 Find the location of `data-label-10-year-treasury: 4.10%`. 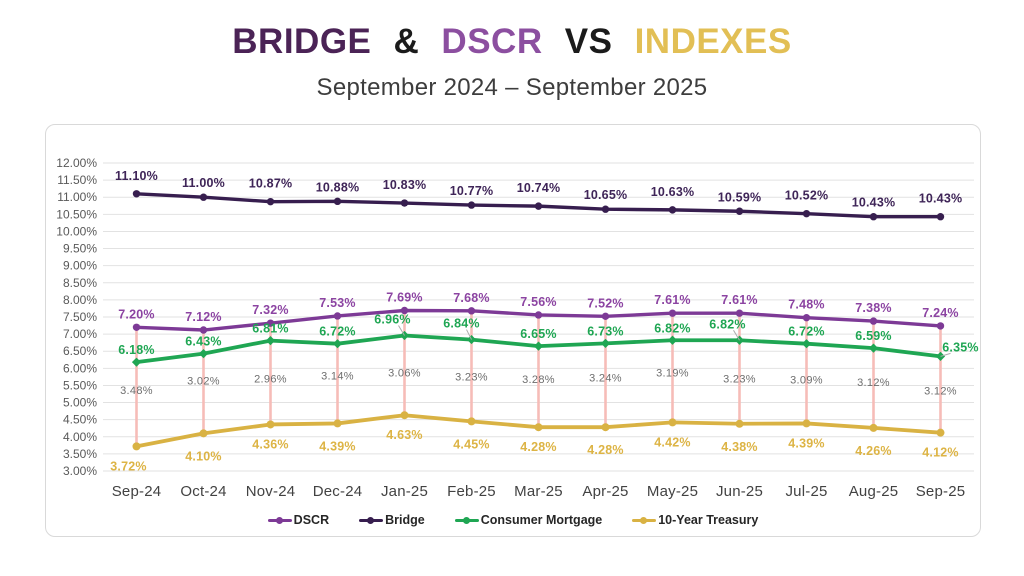

data-label-10-year-treasury: 4.10% is located at coordinates (203, 456).